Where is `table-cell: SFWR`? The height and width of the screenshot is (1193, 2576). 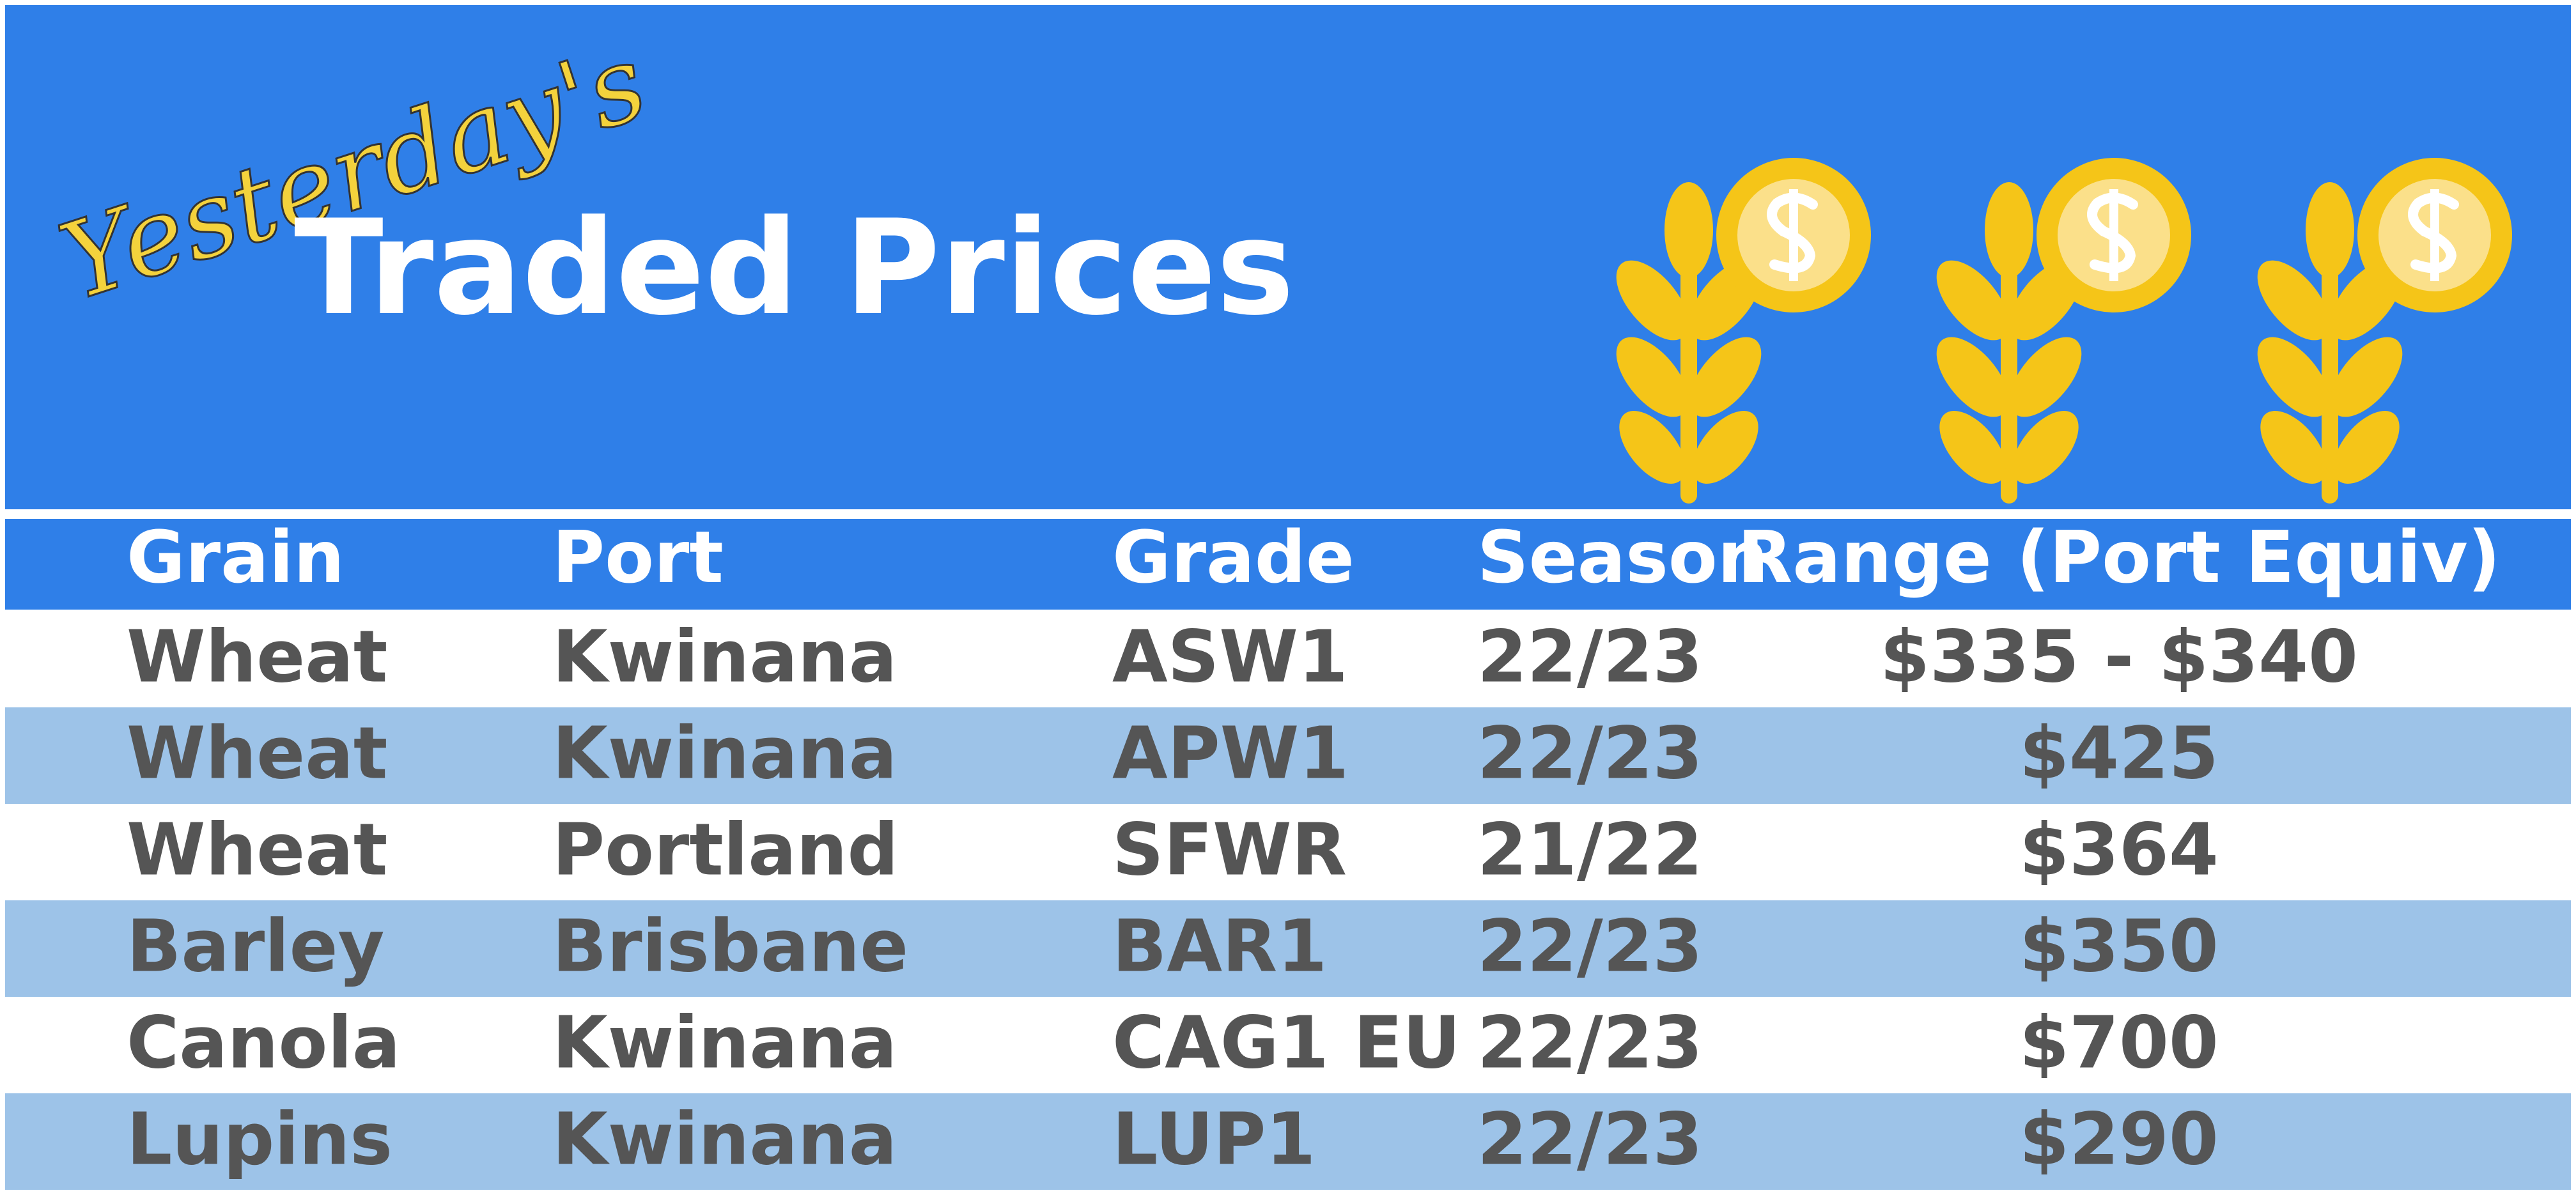
table-cell: SFWR is located at coordinates (1229, 850).